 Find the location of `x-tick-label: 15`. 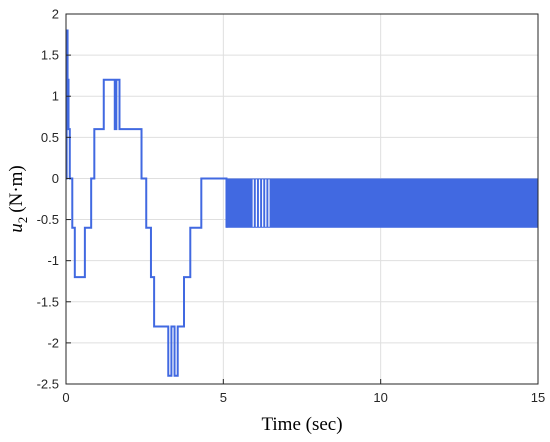

x-tick-label: 15 is located at coordinates (538, 397).